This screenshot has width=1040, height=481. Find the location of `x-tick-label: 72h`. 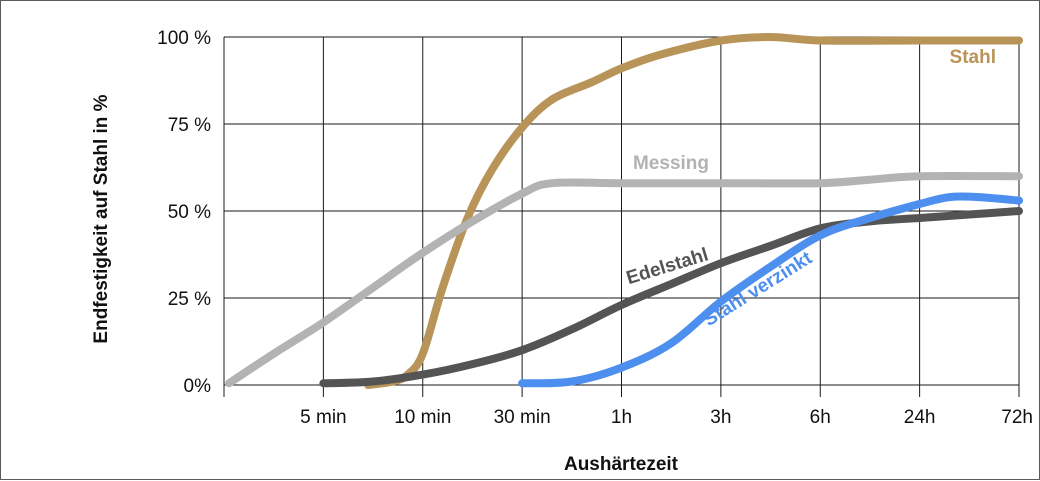

x-tick-label: 72h is located at coordinates (1017, 417).